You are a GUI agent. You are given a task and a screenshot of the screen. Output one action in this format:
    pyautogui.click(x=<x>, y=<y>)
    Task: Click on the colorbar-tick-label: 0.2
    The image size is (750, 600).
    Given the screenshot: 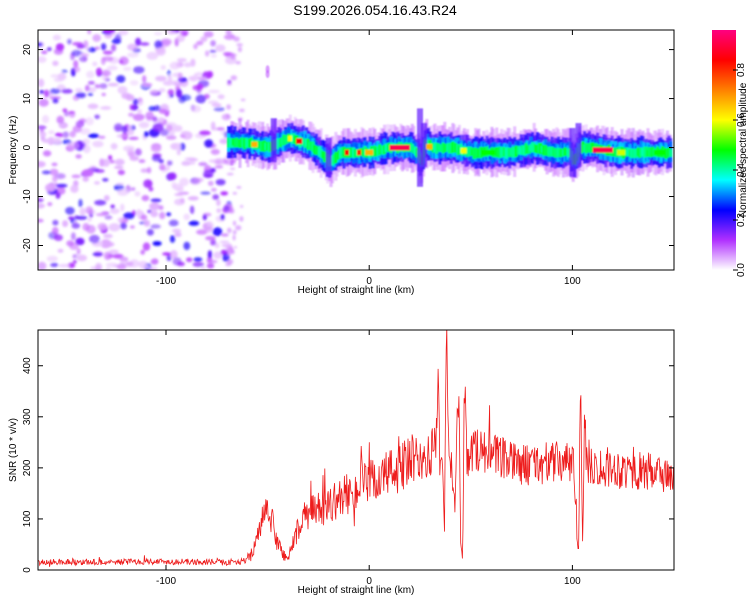 What is the action you would take?
    pyautogui.click(x=741, y=220)
    